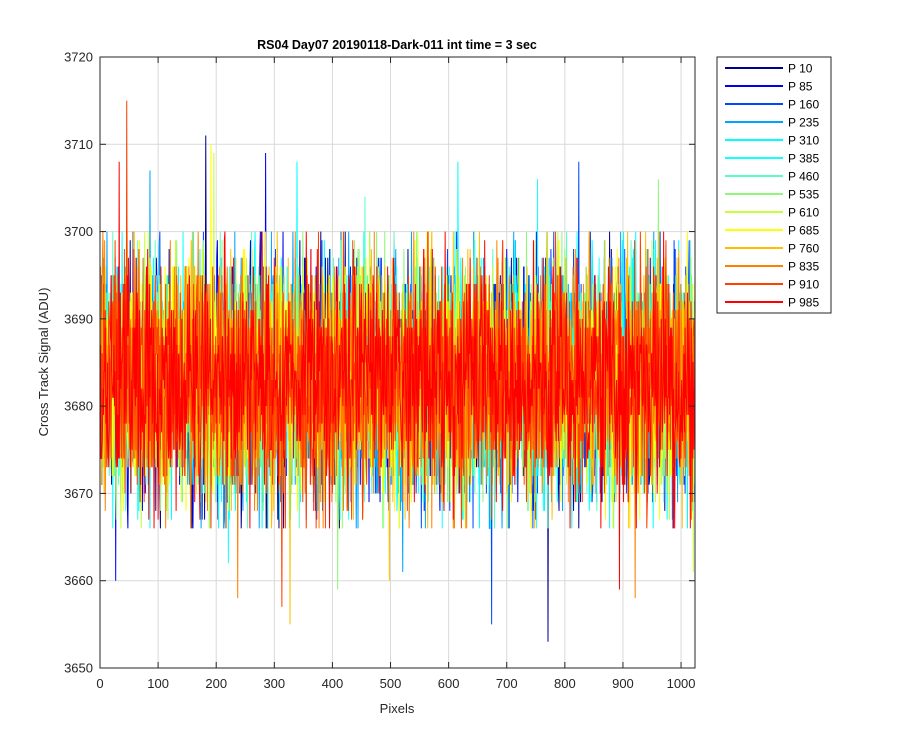 This screenshot has height=755, width=900. Describe the element at coordinates (803, 123) in the screenshot. I see `legend-label: P 235` at that location.